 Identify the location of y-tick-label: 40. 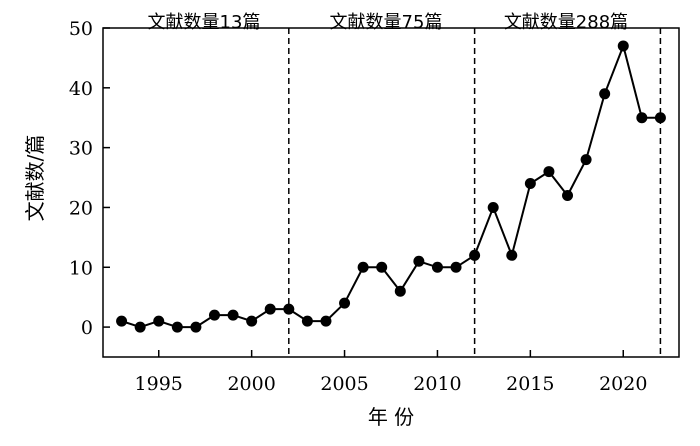
(81, 89).